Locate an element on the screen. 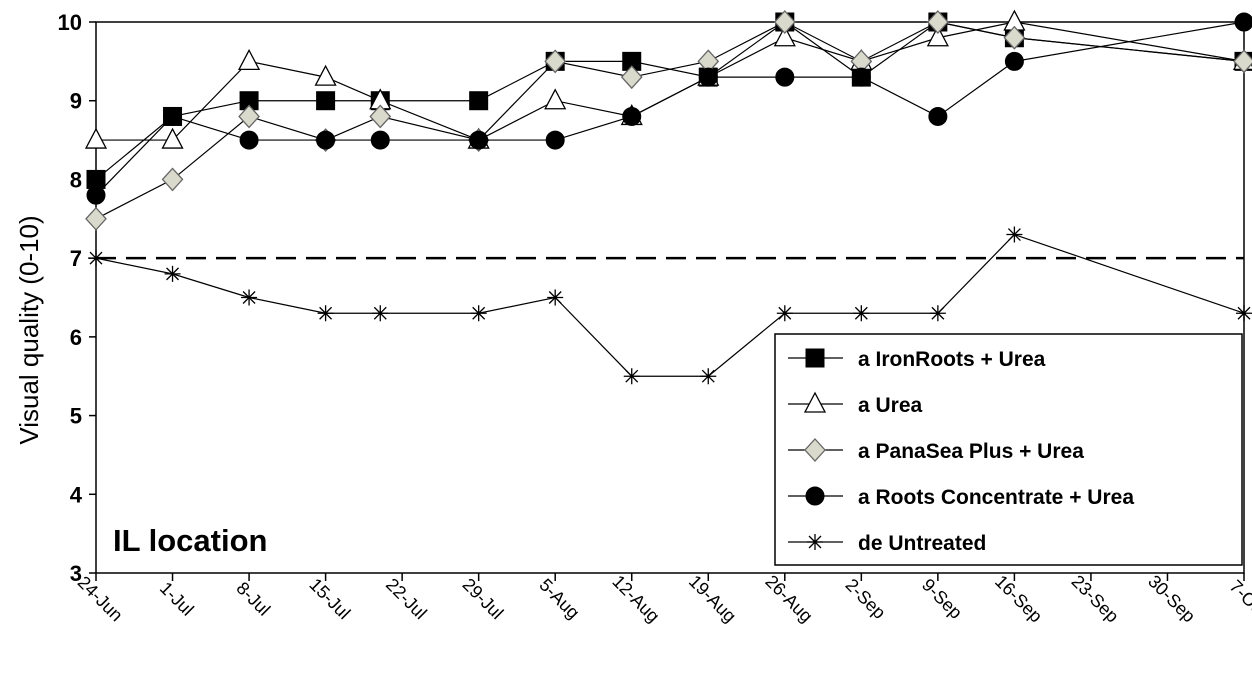 This screenshot has height=675, width=1252. x-tick-label: 19-Aug is located at coordinates (712, 598).